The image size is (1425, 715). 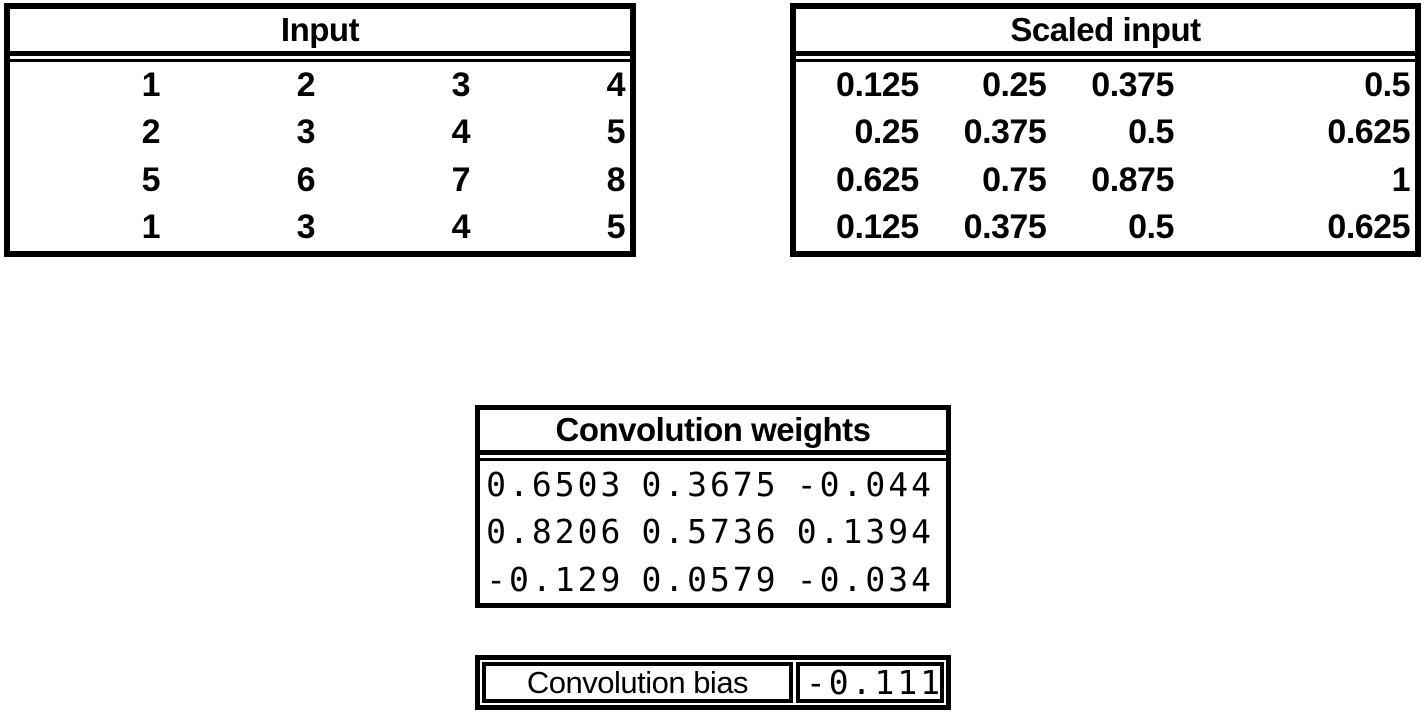 What do you see at coordinates (869, 682) in the screenshot?
I see `convolution-bias-value: -0.111` at bounding box center [869, 682].